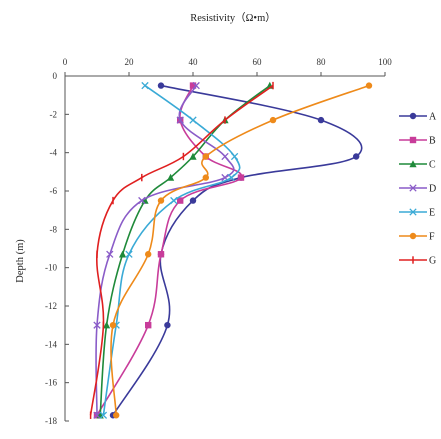  I want to click on legend-item-c: C, so click(417, 165).